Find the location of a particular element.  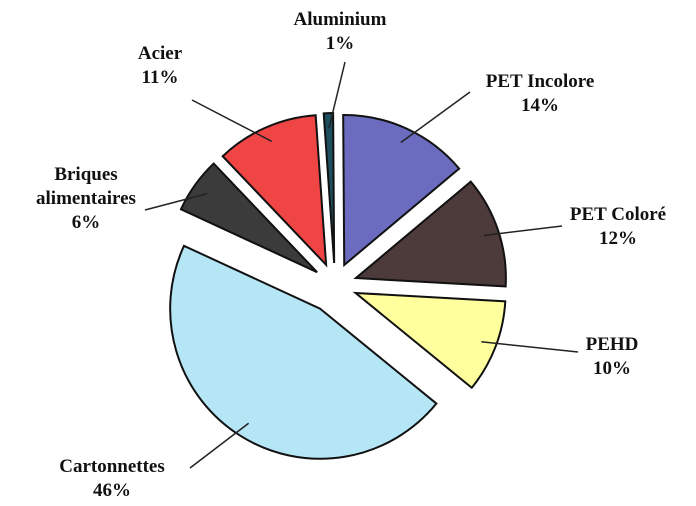

slice-value-label: 6% is located at coordinates (86, 222).